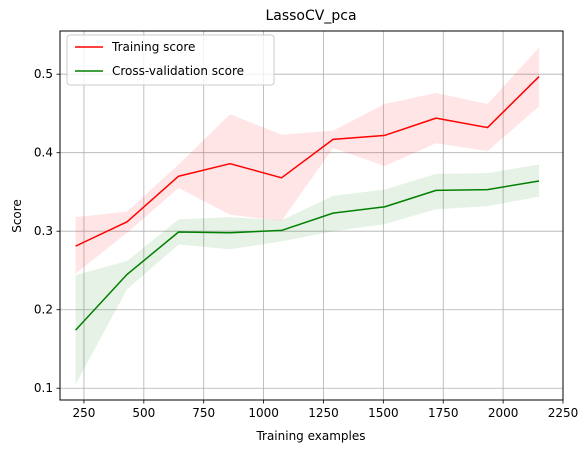 This screenshot has width=584, height=453. Describe the element at coordinates (143, 413) in the screenshot. I see `x-tick-label: 500` at that location.